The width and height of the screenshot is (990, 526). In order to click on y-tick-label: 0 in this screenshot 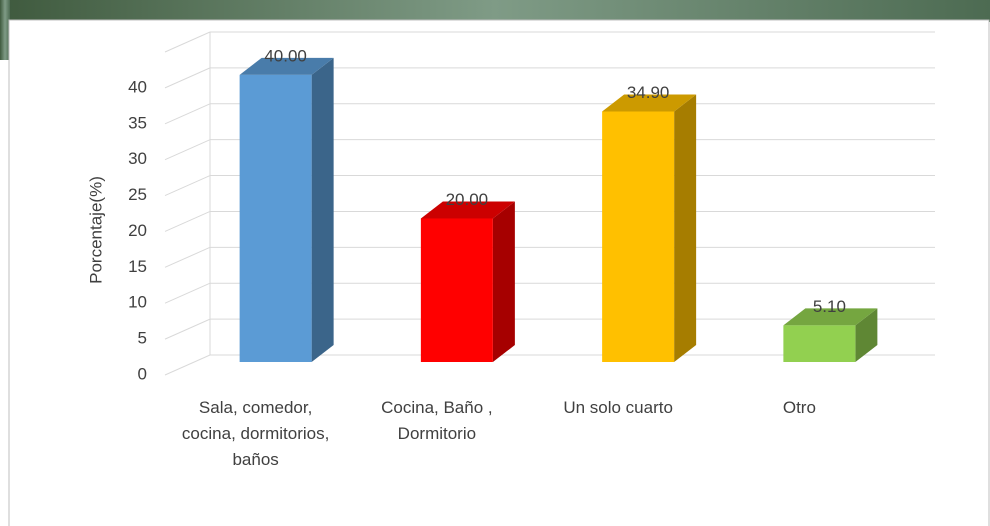, I will do `click(142, 373)`.